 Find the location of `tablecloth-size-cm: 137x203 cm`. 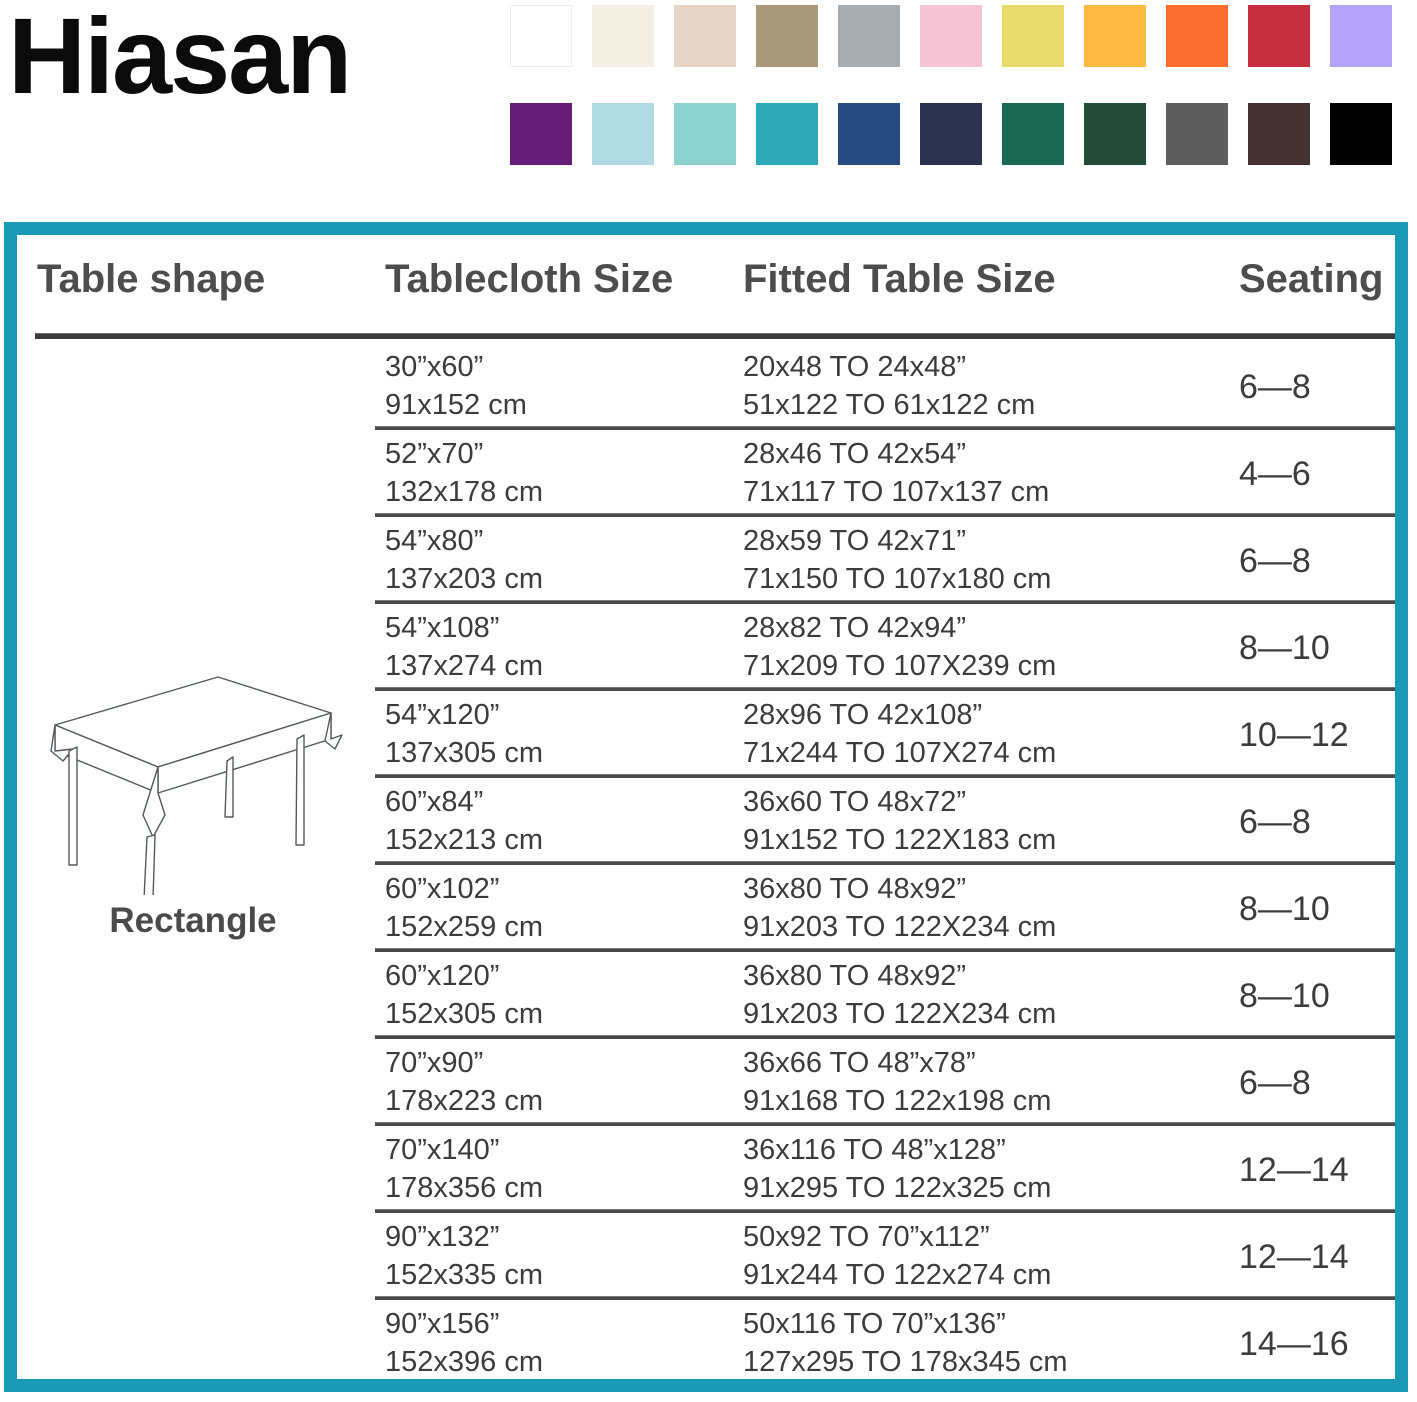

tablecloth-size-cm: 137x203 cm is located at coordinates (464, 578).